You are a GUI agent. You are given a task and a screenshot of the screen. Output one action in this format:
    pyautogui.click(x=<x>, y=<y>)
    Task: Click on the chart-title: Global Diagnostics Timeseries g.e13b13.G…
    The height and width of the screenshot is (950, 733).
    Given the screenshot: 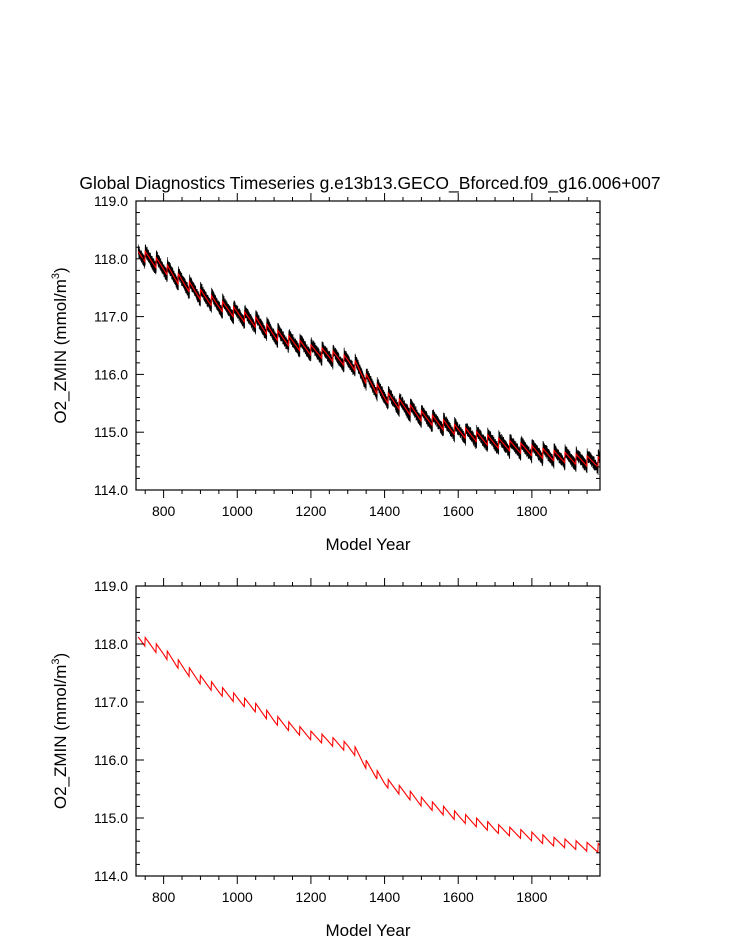 What is the action you would take?
    pyautogui.click(x=369, y=183)
    